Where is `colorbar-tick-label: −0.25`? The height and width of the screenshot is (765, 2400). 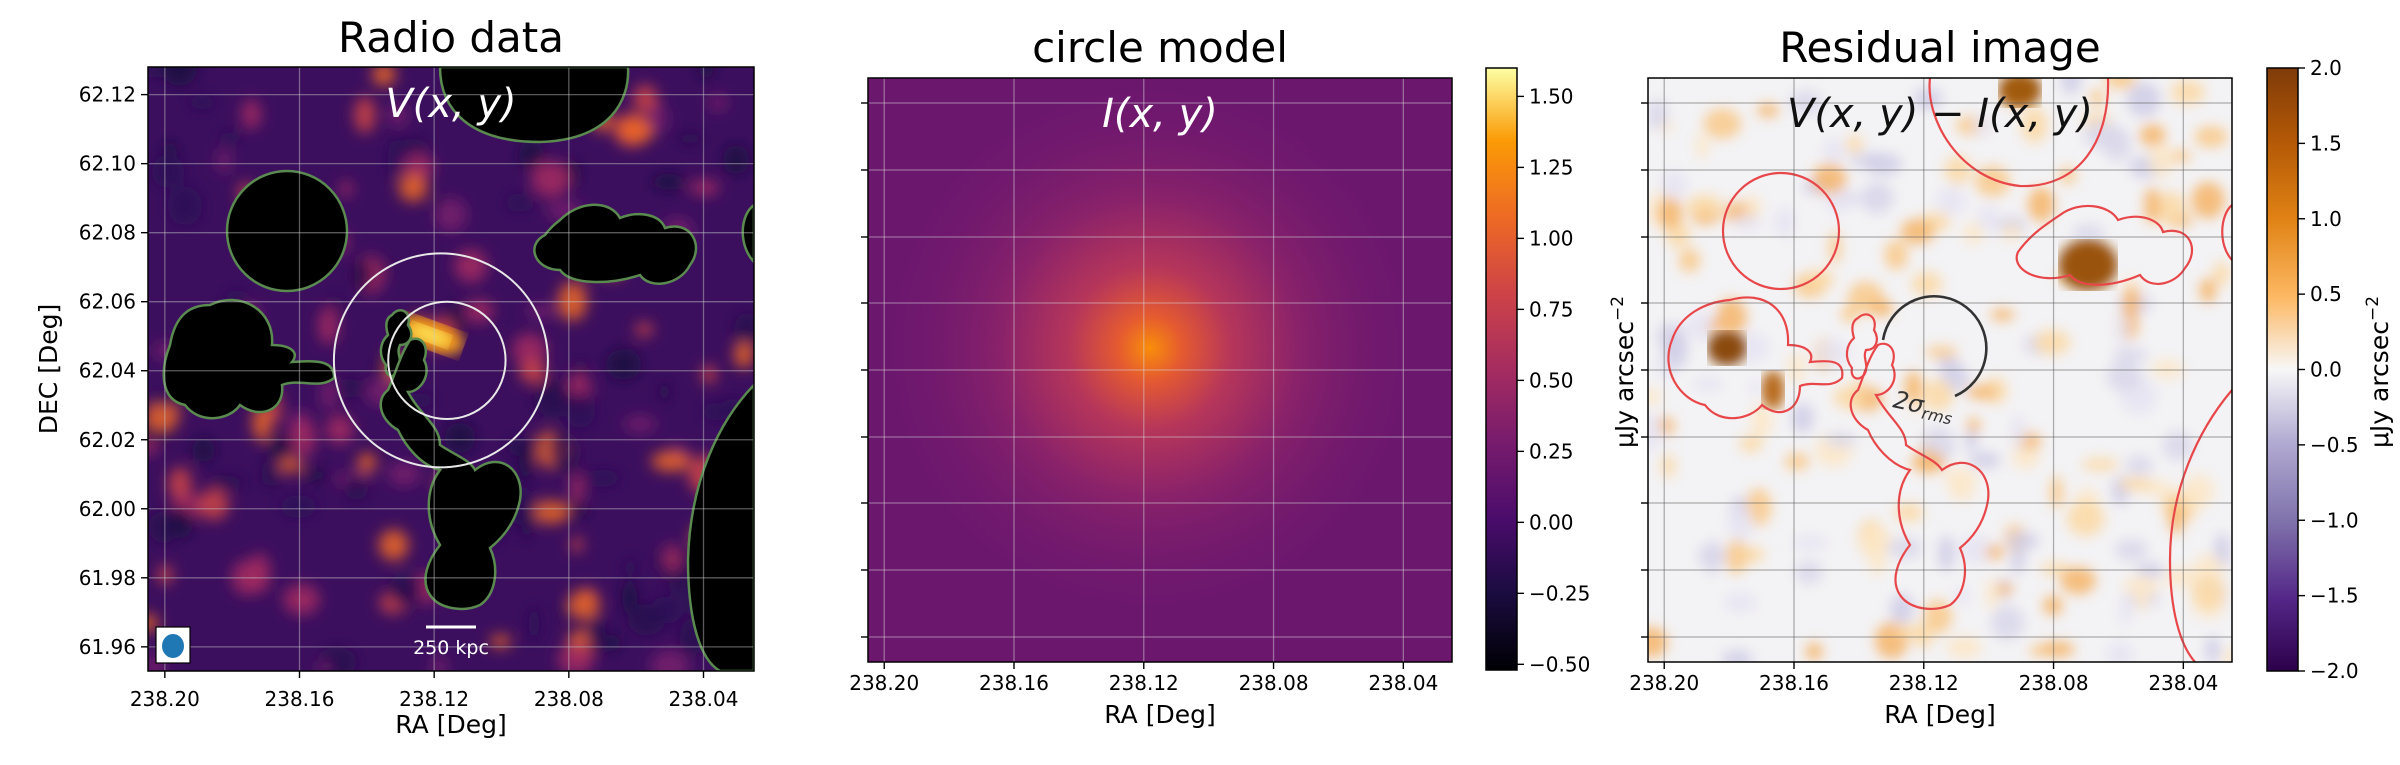 colorbar-tick-label: −0.25 is located at coordinates (1559, 593).